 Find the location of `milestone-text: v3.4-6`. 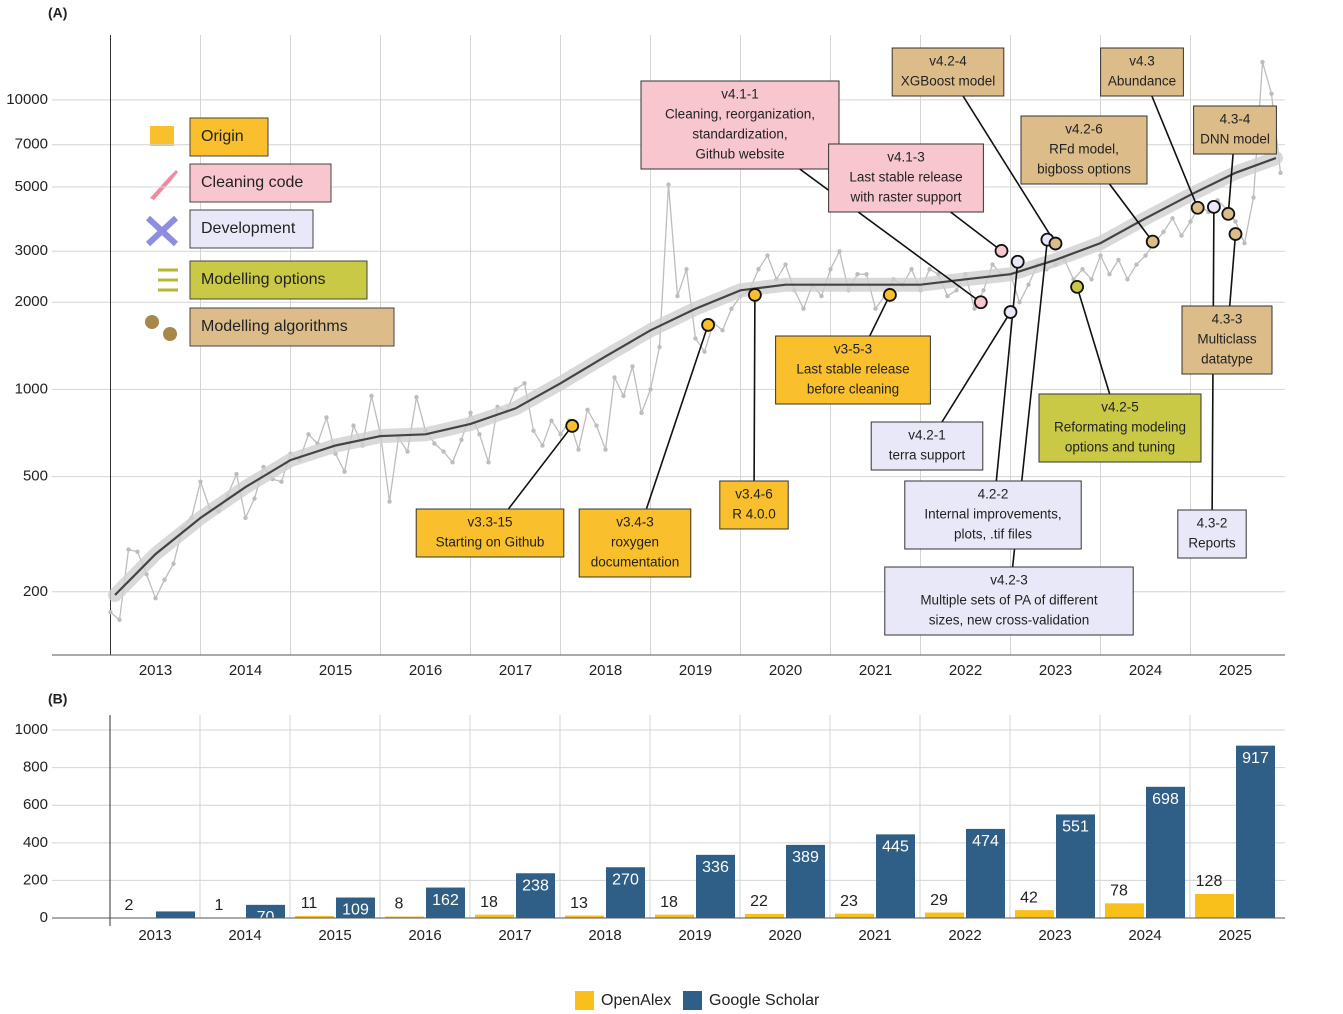

milestone-text: v3.4-6 is located at coordinates (754, 494).